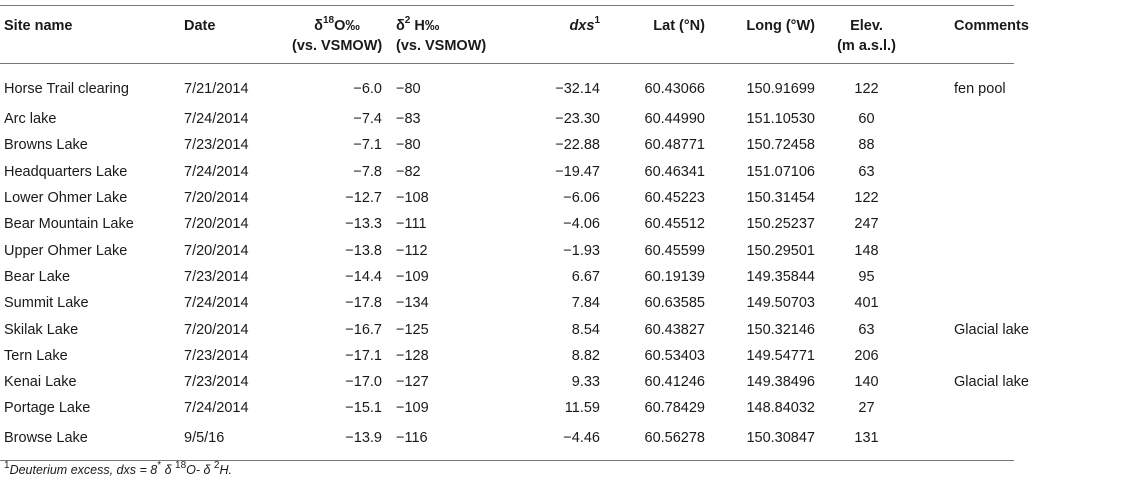 This screenshot has height=484, width=1146. What do you see at coordinates (216, 89) in the screenshot?
I see `cell-date: 7/21/2014` at bounding box center [216, 89].